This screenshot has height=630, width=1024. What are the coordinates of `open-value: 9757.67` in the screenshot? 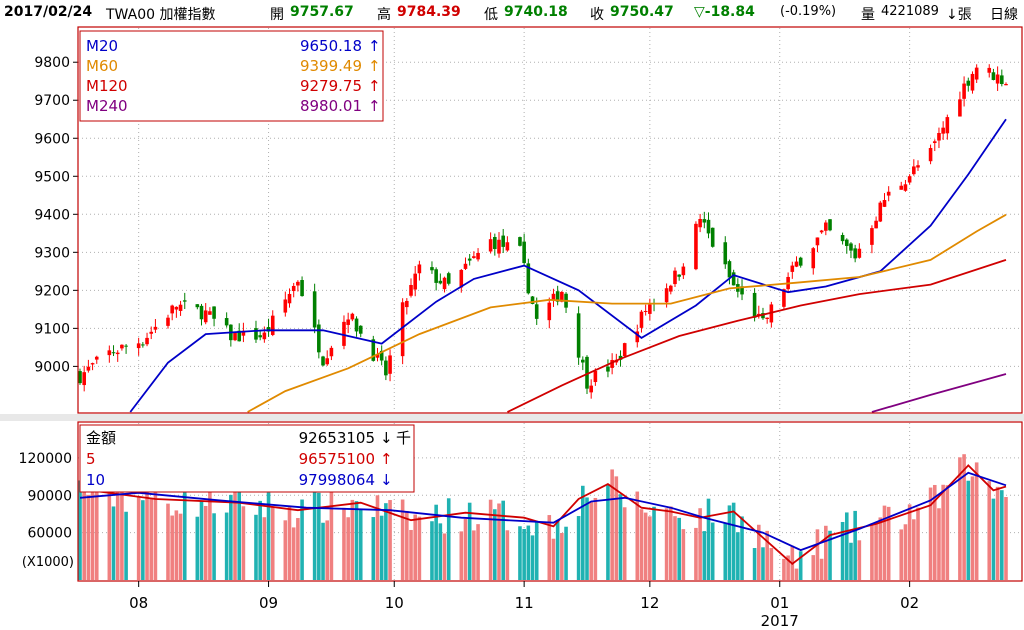 It's located at (322, 12).